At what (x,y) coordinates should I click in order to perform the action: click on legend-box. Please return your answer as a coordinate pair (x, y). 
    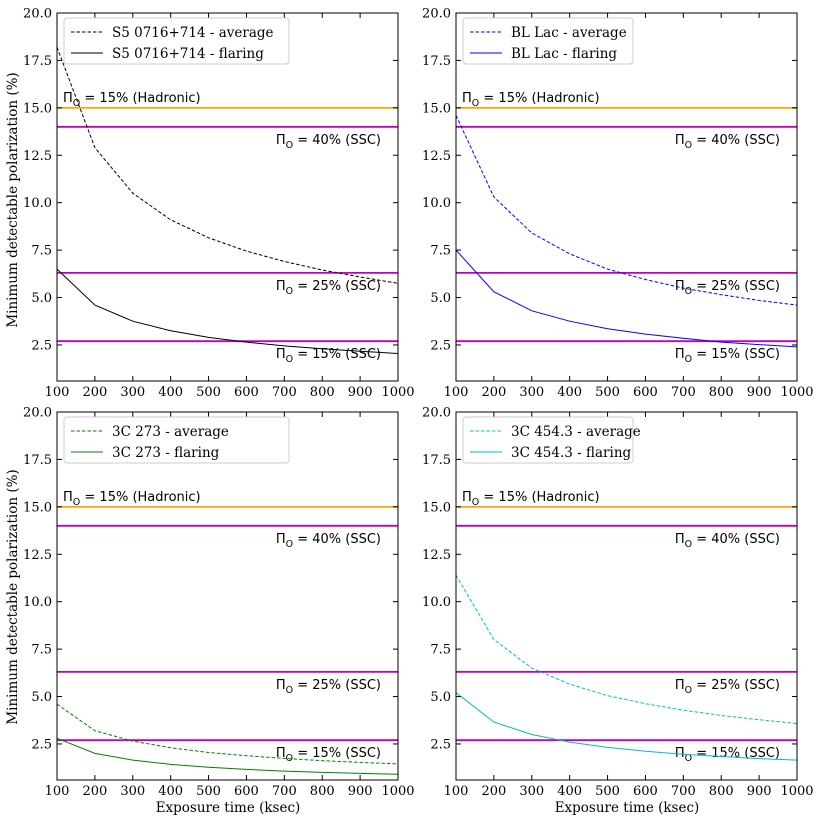
    Looking at the image, I should click on (176, 41).